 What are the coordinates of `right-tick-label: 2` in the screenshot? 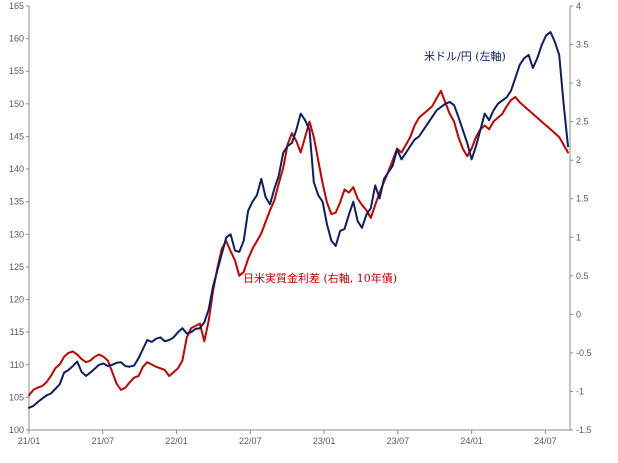 It's located at (578, 160).